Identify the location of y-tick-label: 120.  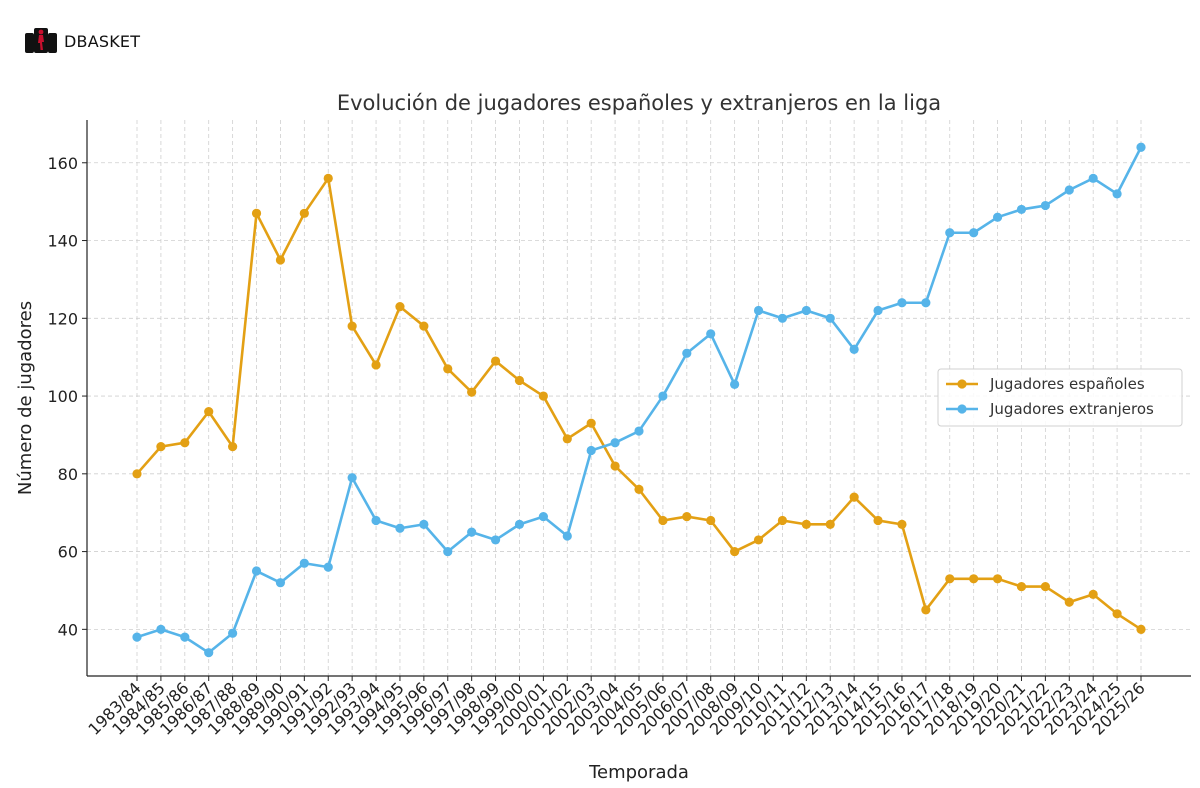
(62, 318).